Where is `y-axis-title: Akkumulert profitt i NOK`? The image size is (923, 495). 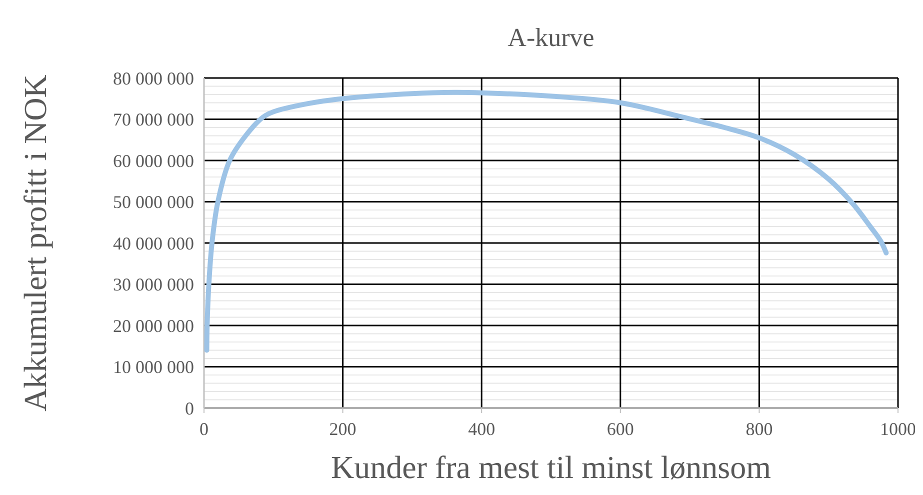
y-axis-title: Akkumulert profitt i NOK is located at coordinates (35, 243).